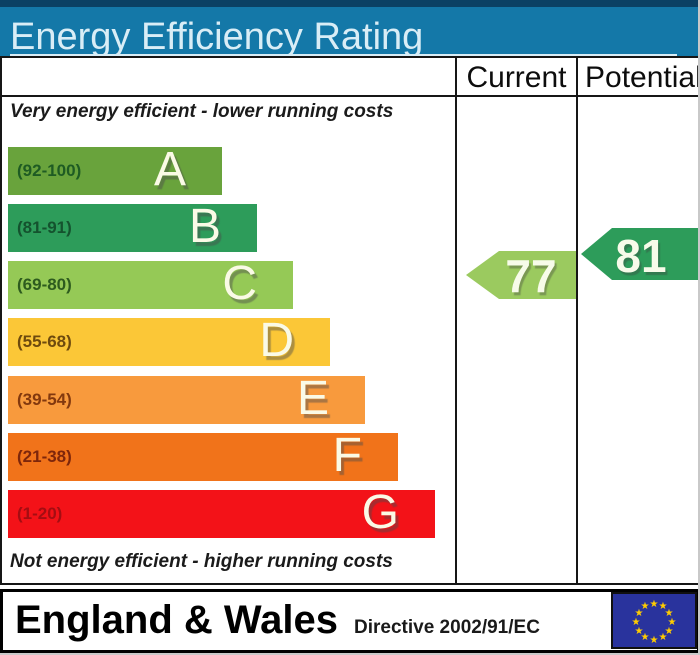 This screenshot has width=700, height=655. I want to click on eu-flag-icon: ★ ★ ★ ★ ★ ★ ★ ★ ★ ★ ★ ★, so click(654, 620).